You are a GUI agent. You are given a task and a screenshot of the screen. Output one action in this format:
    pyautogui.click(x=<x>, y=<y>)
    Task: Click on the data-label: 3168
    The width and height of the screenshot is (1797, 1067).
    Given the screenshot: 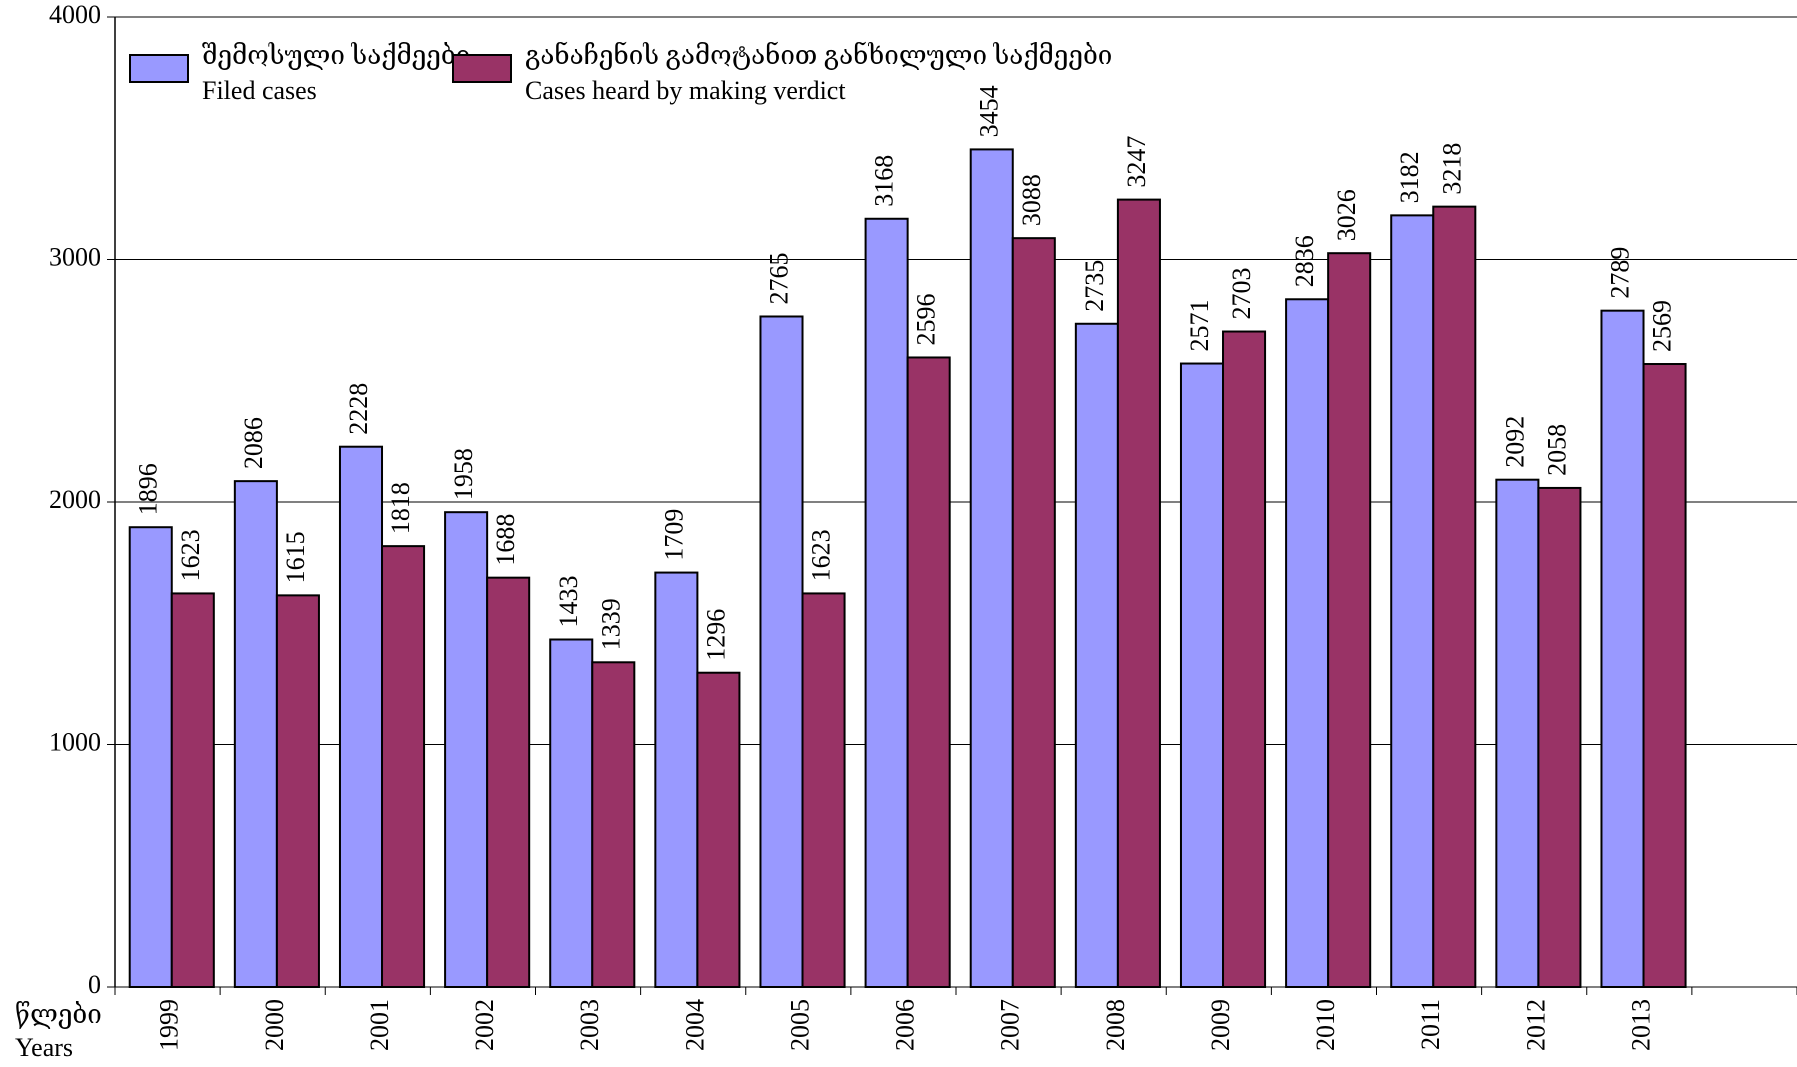 What is the action you would take?
    pyautogui.click(x=884, y=181)
    